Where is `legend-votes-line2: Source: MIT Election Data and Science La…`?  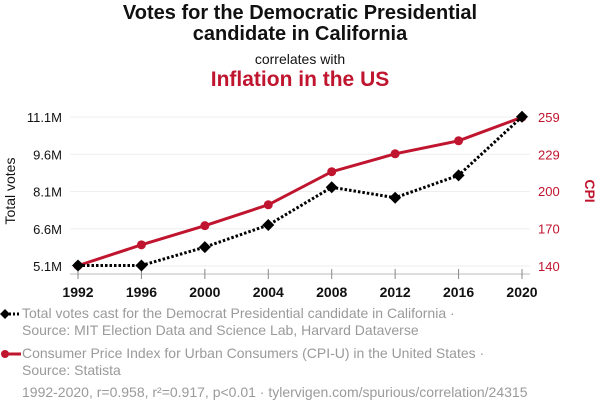 legend-votes-line2: Source: MIT Election Data and Science La… is located at coordinates (220, 330).